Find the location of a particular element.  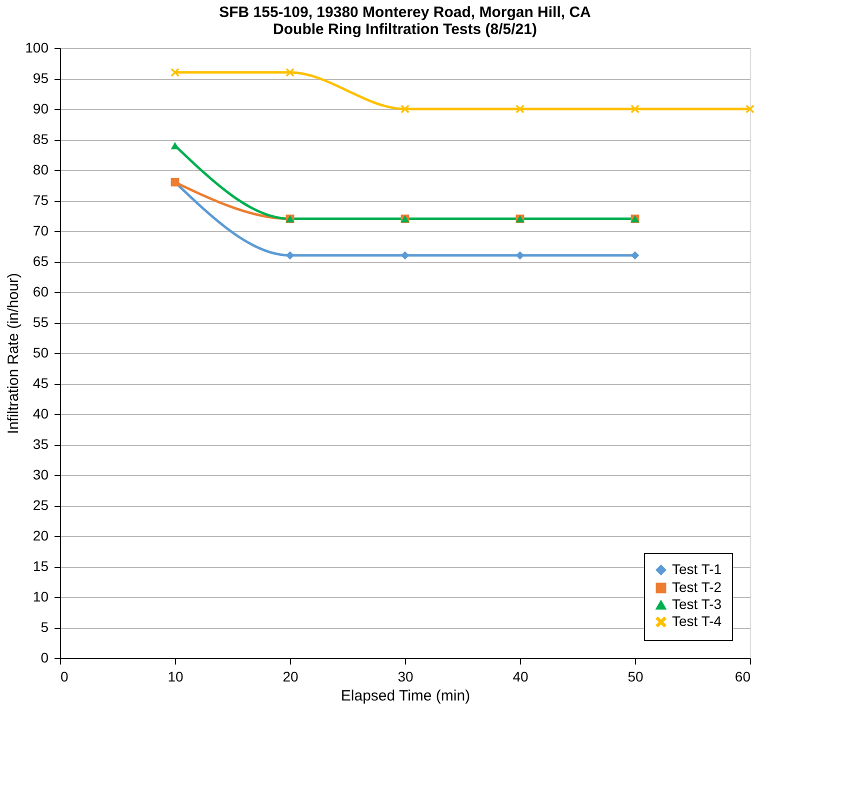

y-tick-label: 20 is located at coordinates (40, 536).